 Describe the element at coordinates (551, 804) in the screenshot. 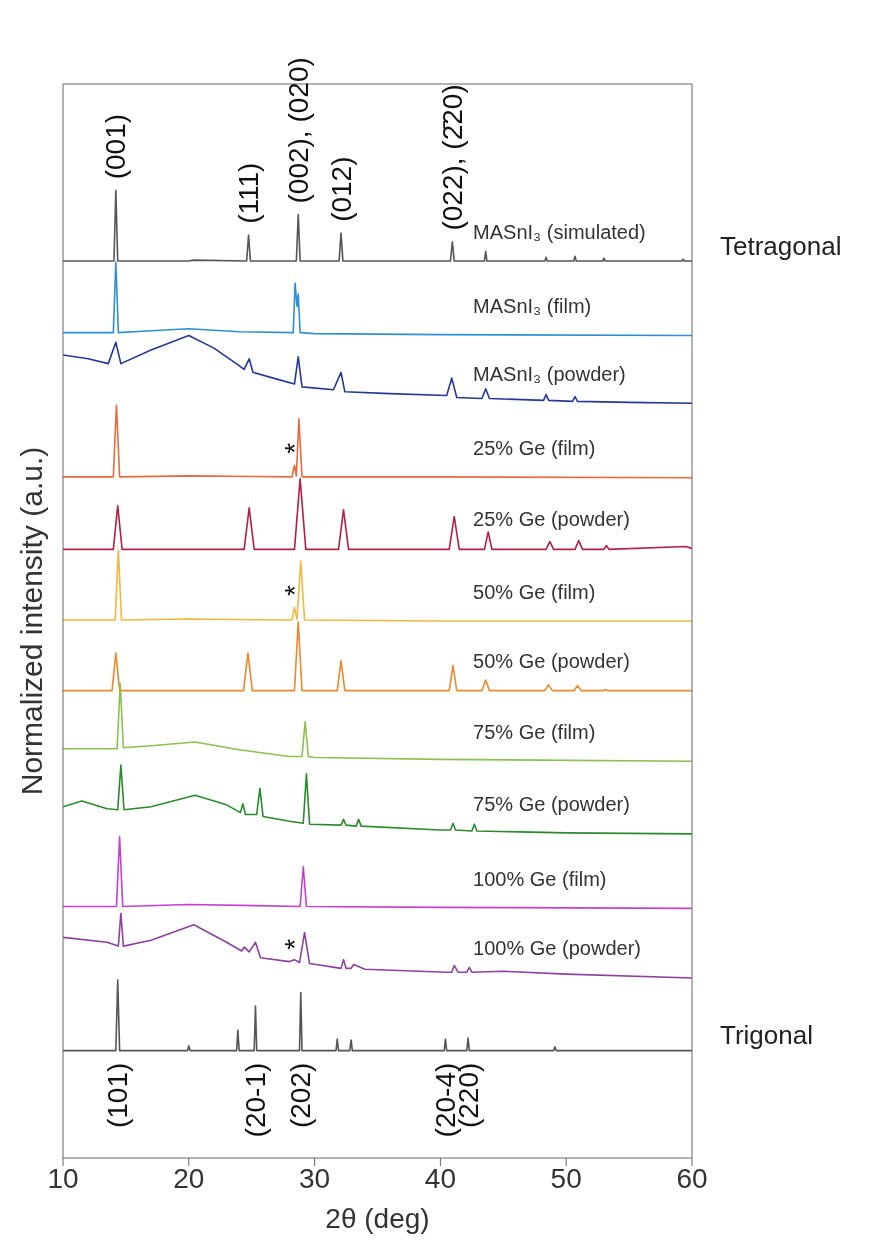

I see `series-label: 75% Ge (powder)` at that location.